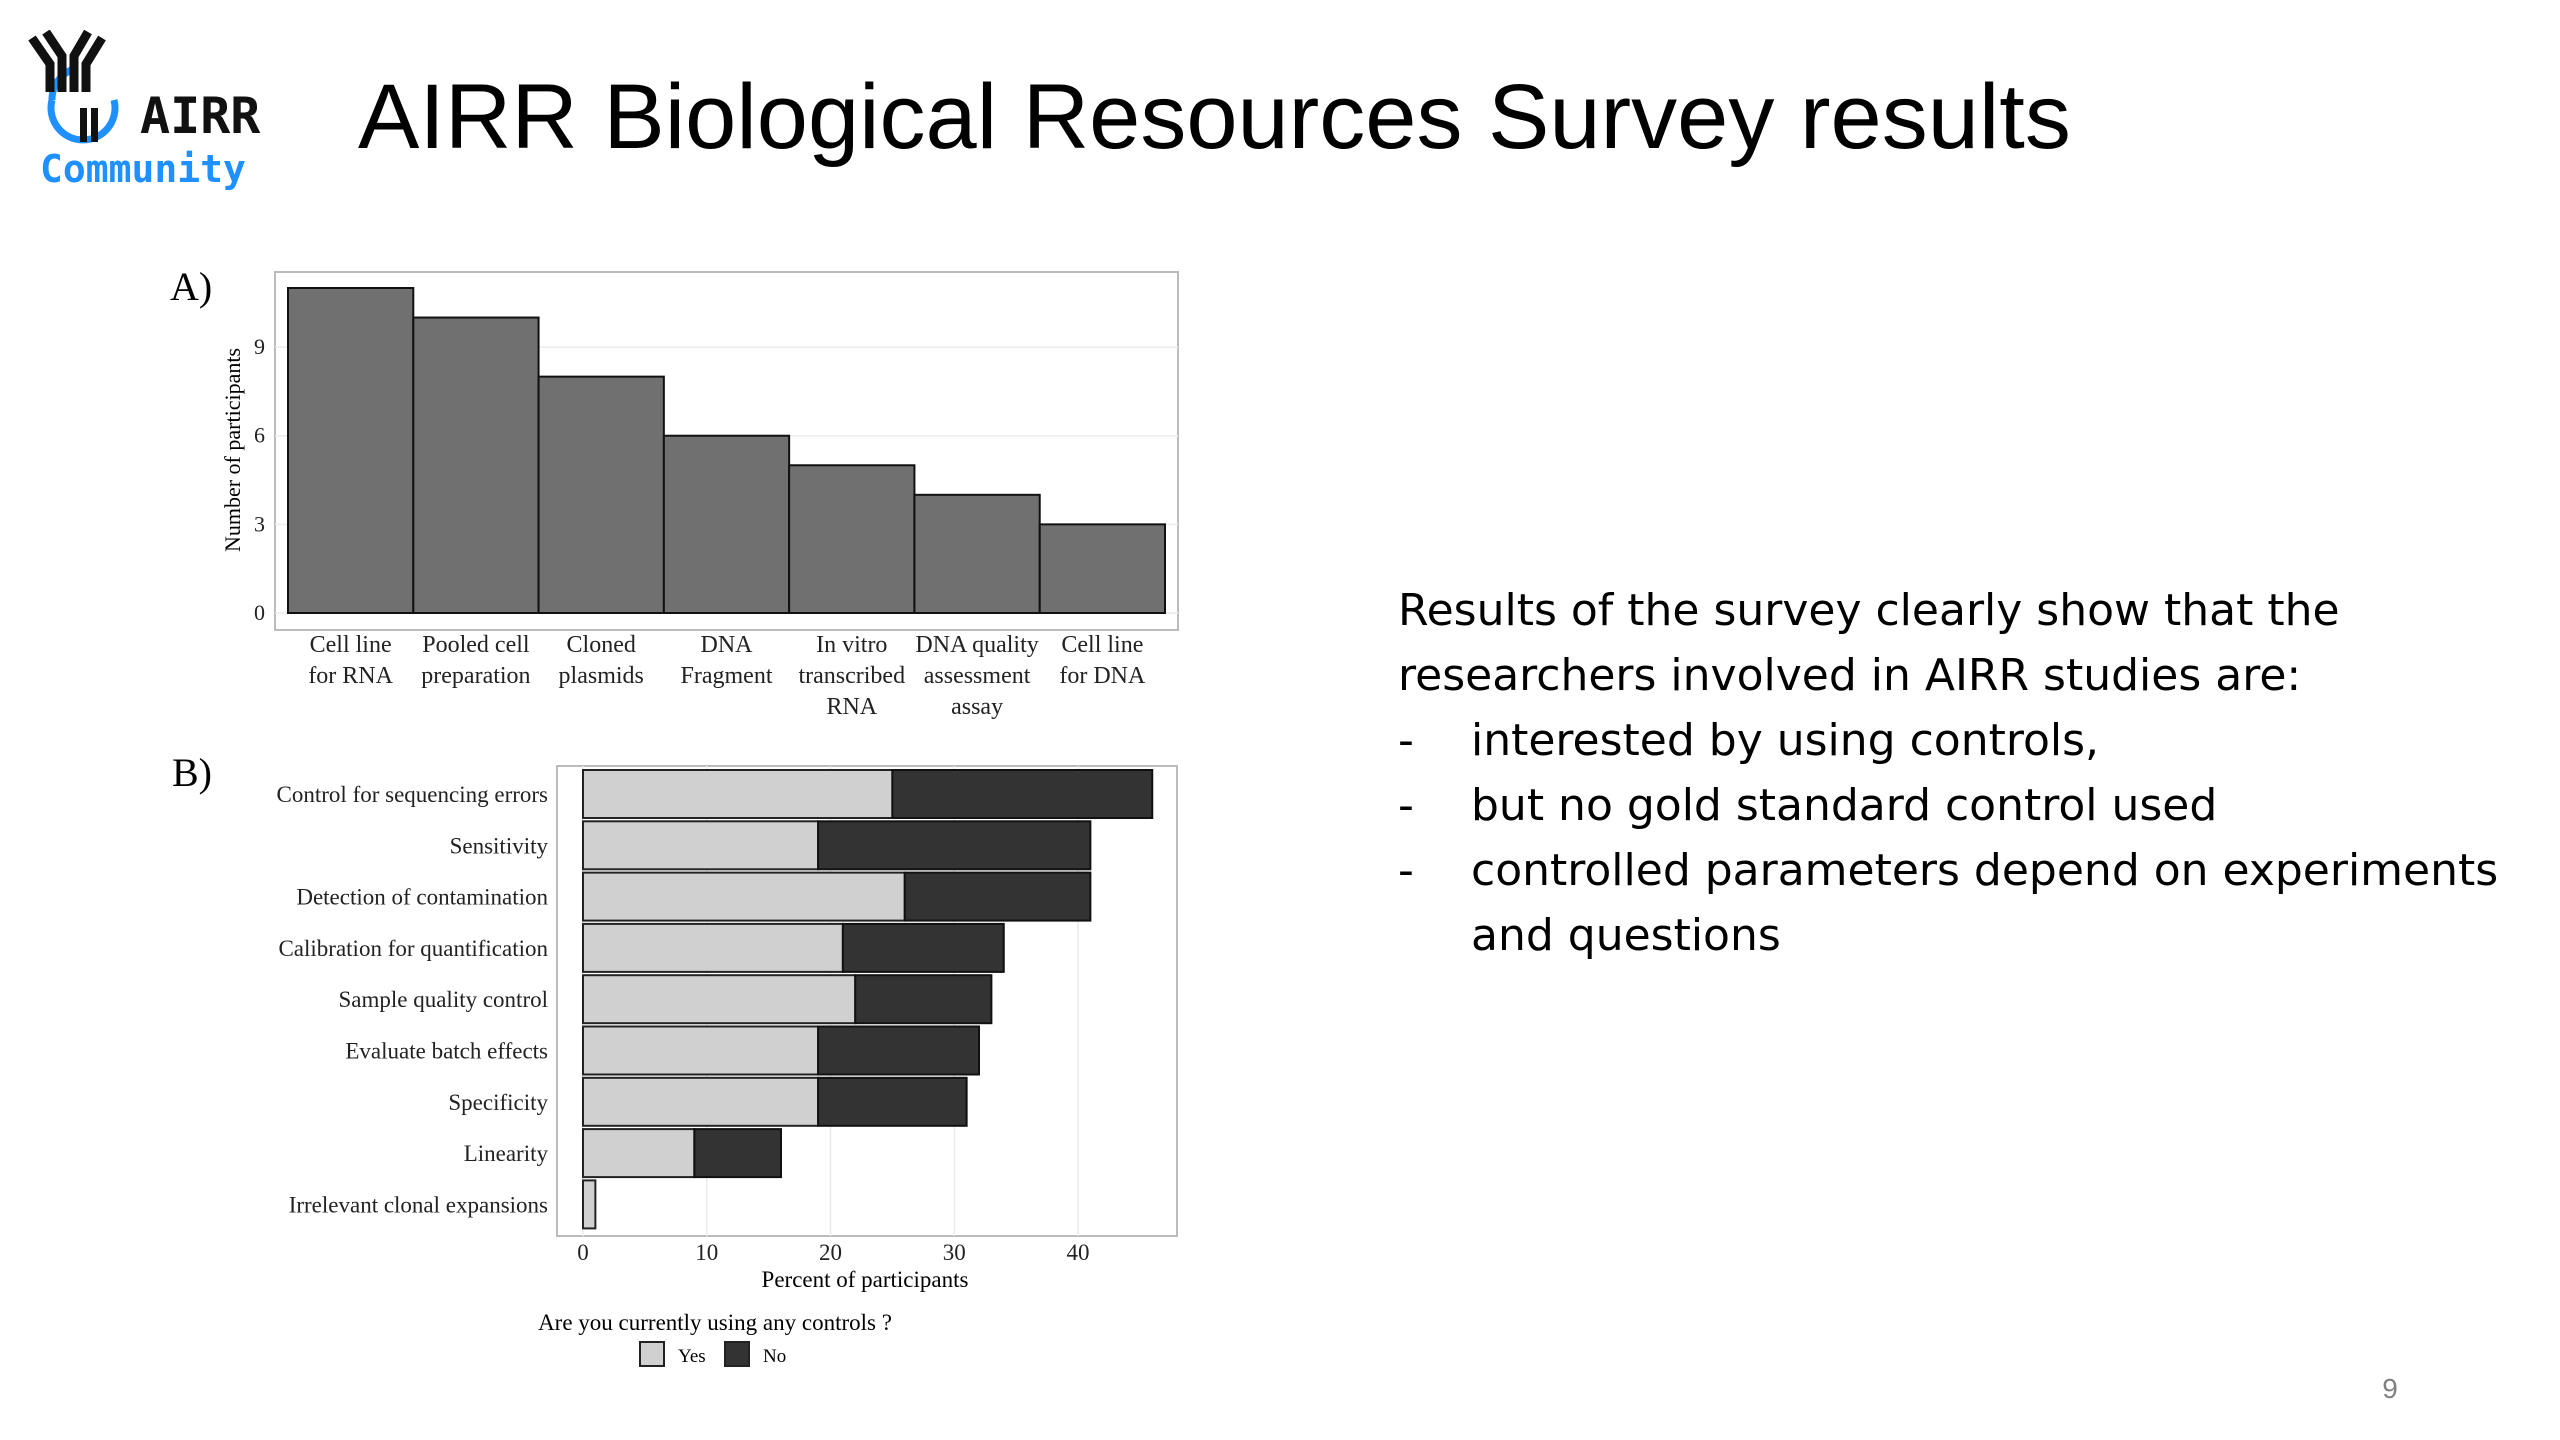 Image resolution: width=2560 pixels, height=1440 pixels. I want to click on y-tick-label: Specificity, so click(498, 1102).